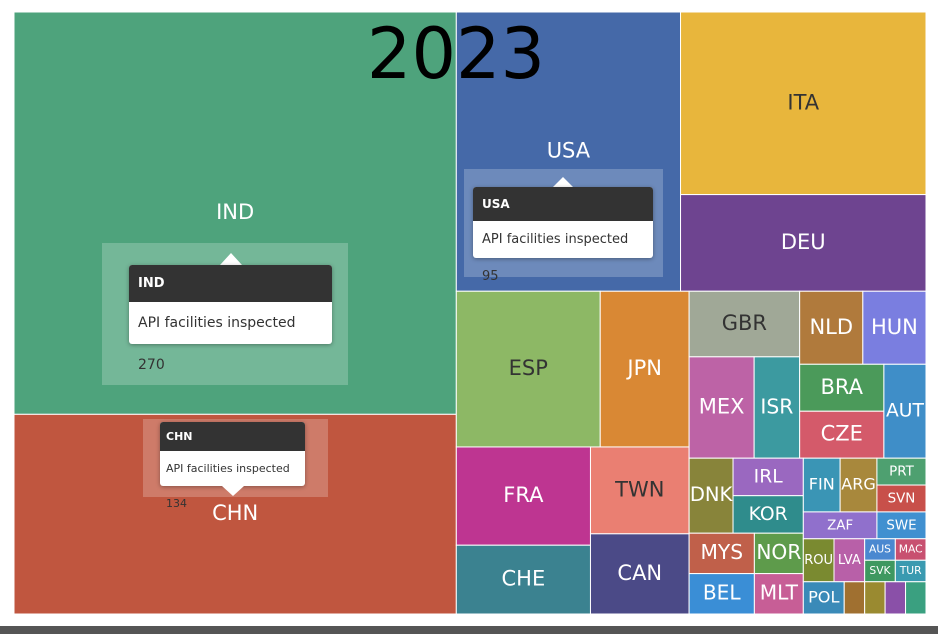 The height and width of the screenshot is (634, 938). I want to click on tile-label: FRA, so click(523, 495).